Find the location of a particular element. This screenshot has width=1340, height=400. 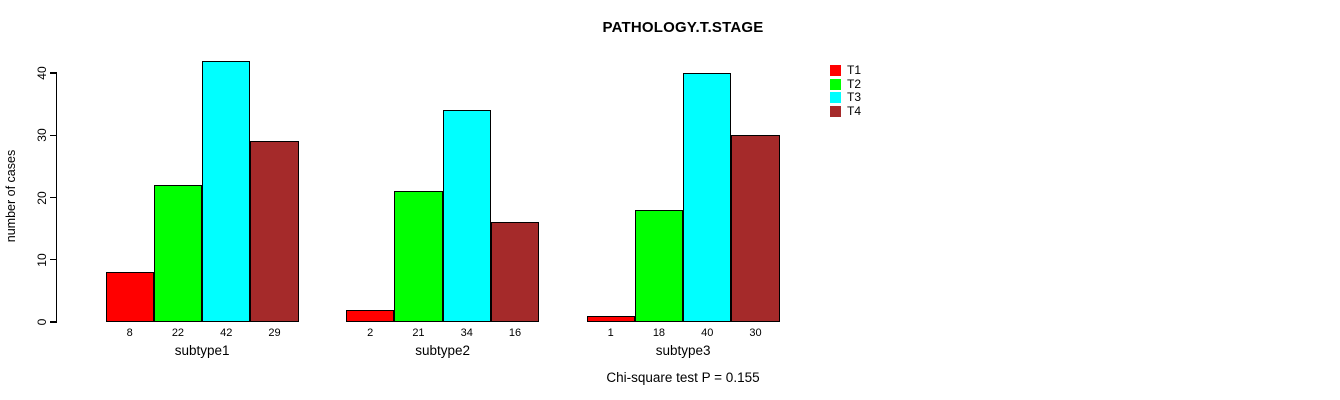

x-axis-category-label: subtype1 is located at coordinates (202, 350).